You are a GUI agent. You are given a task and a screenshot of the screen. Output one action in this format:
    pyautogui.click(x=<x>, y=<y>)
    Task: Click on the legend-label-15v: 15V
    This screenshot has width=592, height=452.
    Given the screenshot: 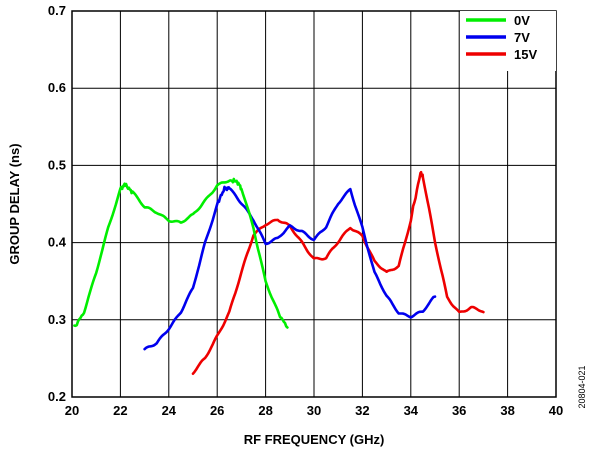 What is the action you would take?
    pyautogui.click(x=525, y=54)
    